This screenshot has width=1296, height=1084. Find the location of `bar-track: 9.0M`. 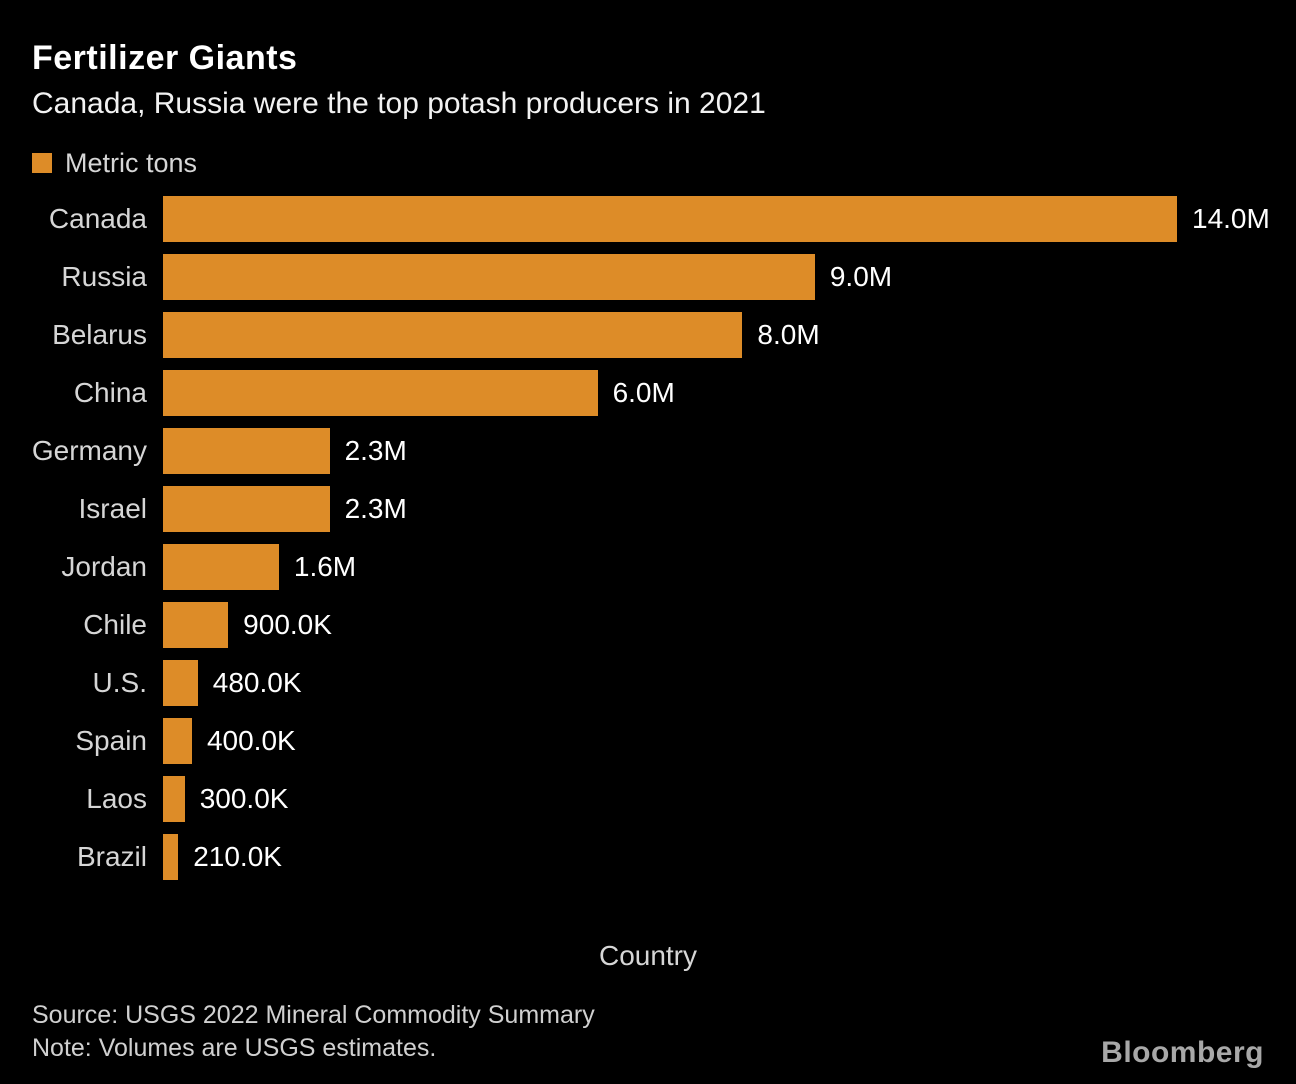

bar-track: 9.0M is located at coordinates (670, 277).